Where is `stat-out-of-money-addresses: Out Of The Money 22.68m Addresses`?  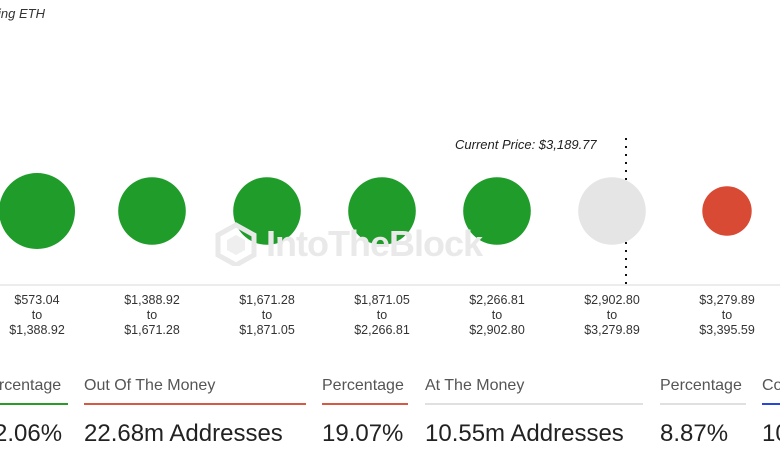
stat-out-of-money-addresses: Out Of The Money 22.68m Addresses is located at coordinates (195, 417).